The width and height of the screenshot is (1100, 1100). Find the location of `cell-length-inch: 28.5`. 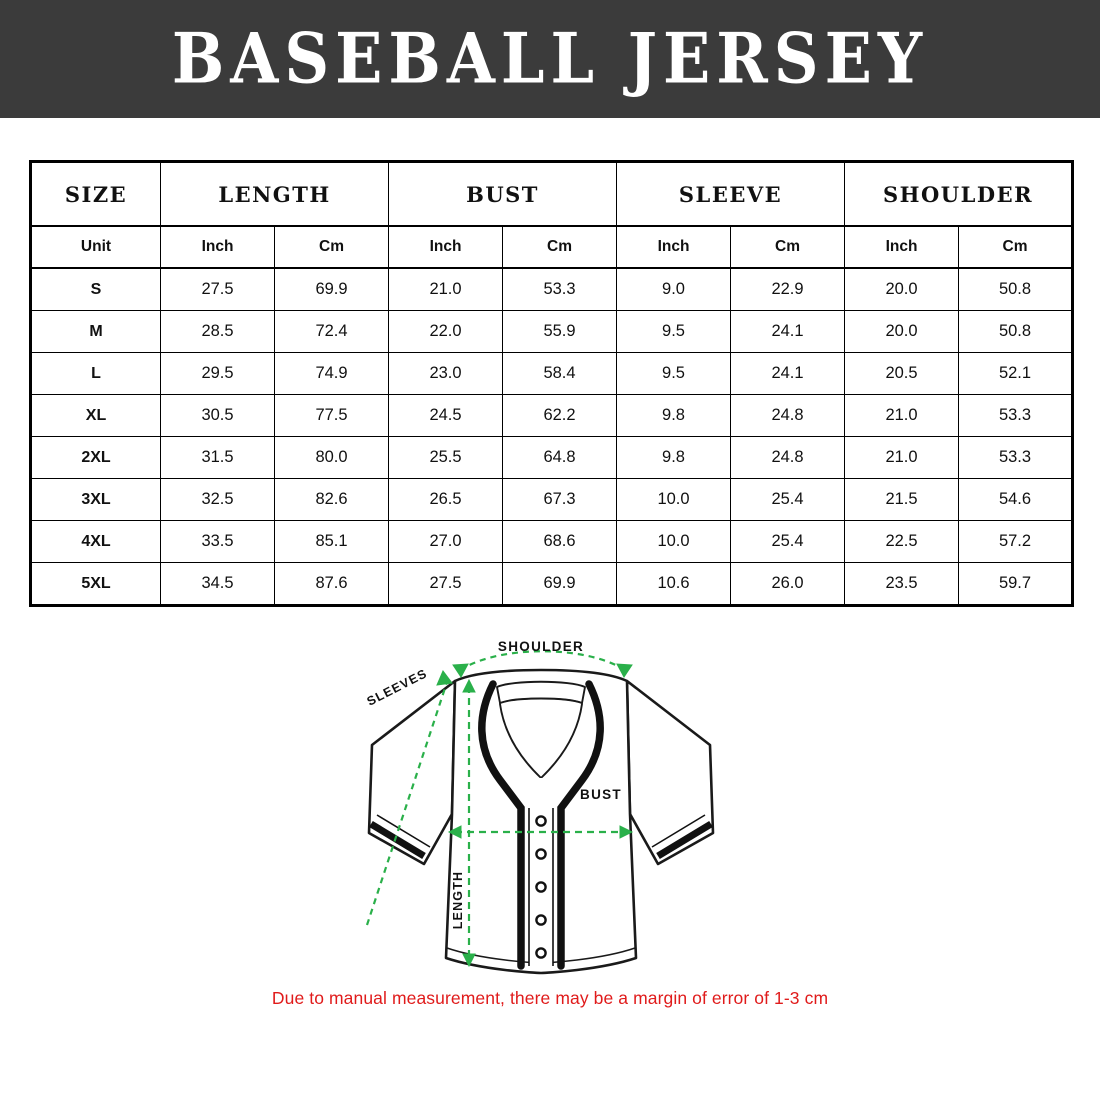

cell-length-inch: 28.5 is located at coordinates (217, 331).